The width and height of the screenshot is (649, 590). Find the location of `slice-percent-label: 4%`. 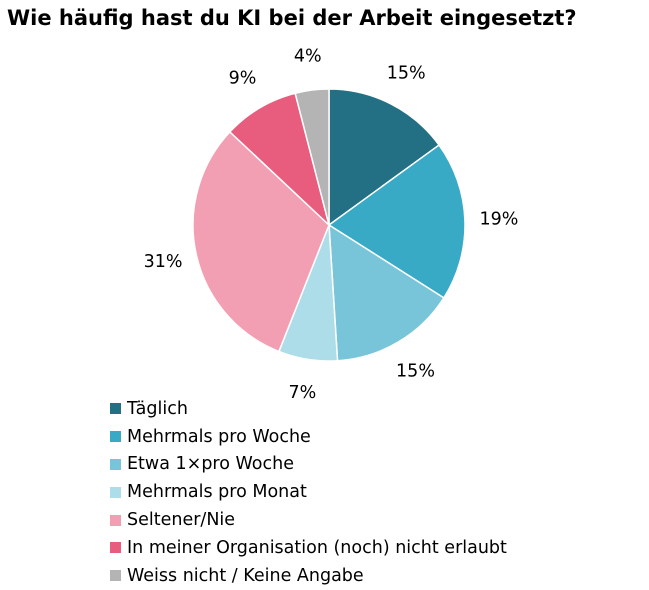

slice-percent-label: 4% is located at coordinates (308, 56).